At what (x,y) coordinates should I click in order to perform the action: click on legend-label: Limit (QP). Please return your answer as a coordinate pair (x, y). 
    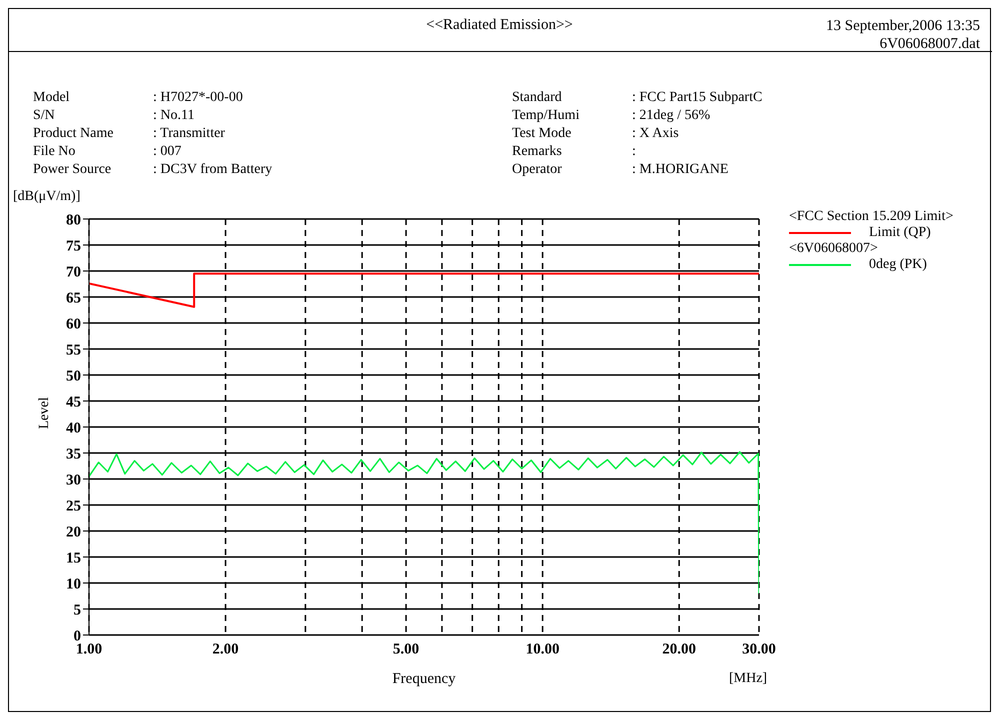
    Looking at the image, I should click on (900, 233).